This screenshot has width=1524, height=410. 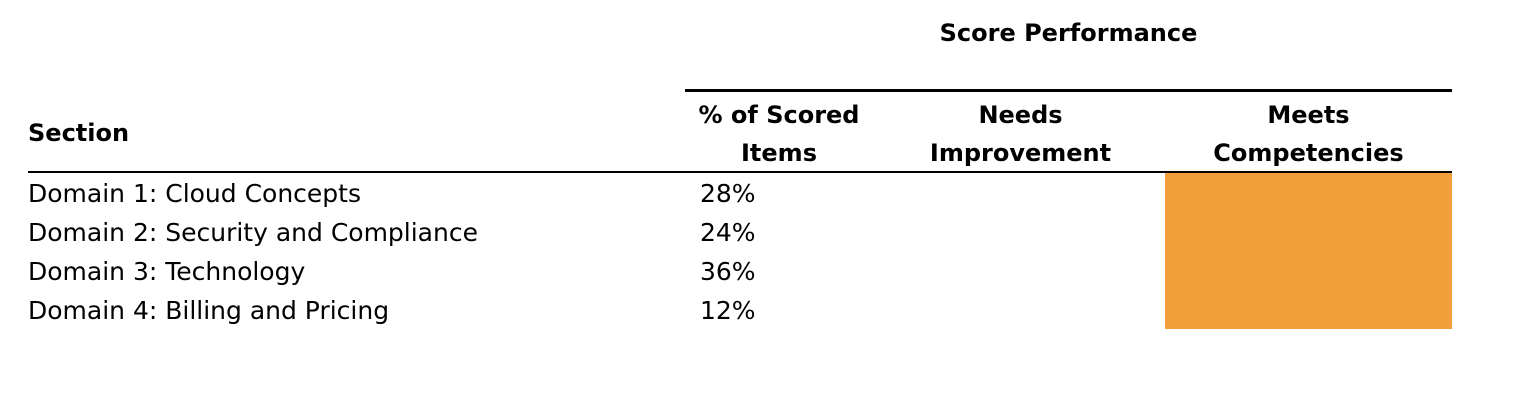 What do you see at coordinates (728, 193) in the screenshot?
I see `row-pct-domain-1: 28%` at bounding box center [728, 193].